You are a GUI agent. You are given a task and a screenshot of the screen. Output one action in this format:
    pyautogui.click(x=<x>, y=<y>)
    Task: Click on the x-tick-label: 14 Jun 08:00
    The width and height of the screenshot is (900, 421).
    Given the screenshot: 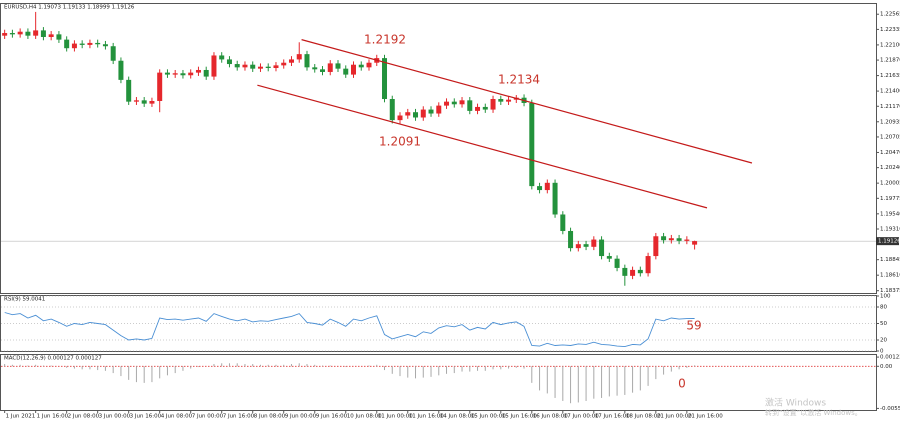 What is the action you would take?
    pyautogui.click(x=457, y=417)
    